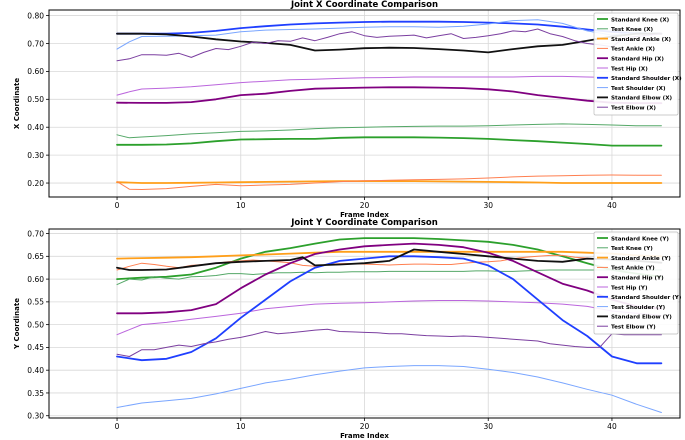 This screenshot has width=685, height=440. I want to click on y-axis-label: Y Coordinate, so click(17, 324).